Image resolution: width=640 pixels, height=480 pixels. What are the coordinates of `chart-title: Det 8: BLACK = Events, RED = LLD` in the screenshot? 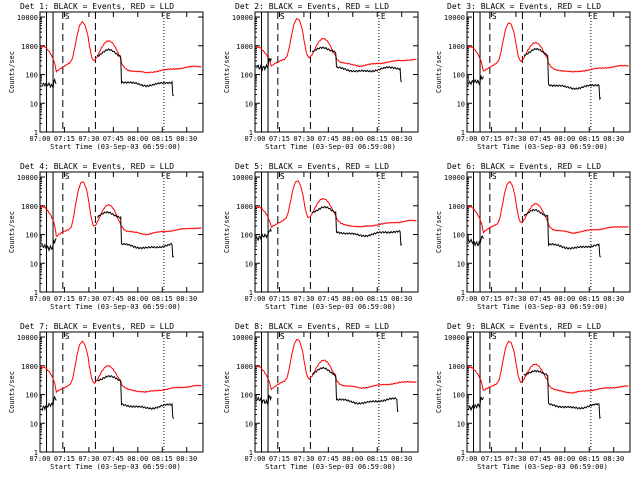 It's located at (312, 326).